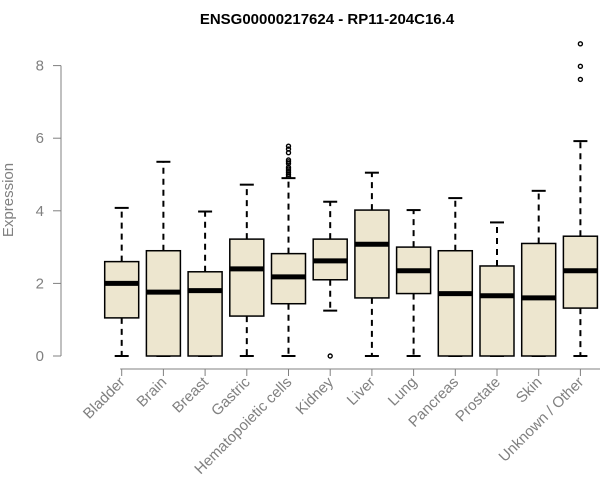 This screenshot has width=600, height=500. I want to click on box-lung, so click(413, 283).